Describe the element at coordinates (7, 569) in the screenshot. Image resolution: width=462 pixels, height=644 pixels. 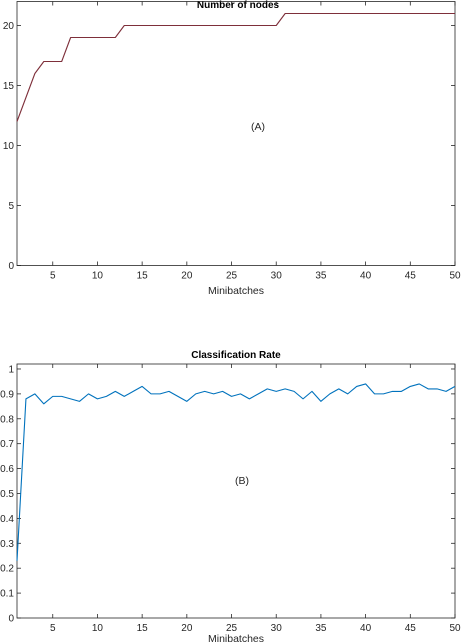
I see `y-tick-label: 0.2` at that location.